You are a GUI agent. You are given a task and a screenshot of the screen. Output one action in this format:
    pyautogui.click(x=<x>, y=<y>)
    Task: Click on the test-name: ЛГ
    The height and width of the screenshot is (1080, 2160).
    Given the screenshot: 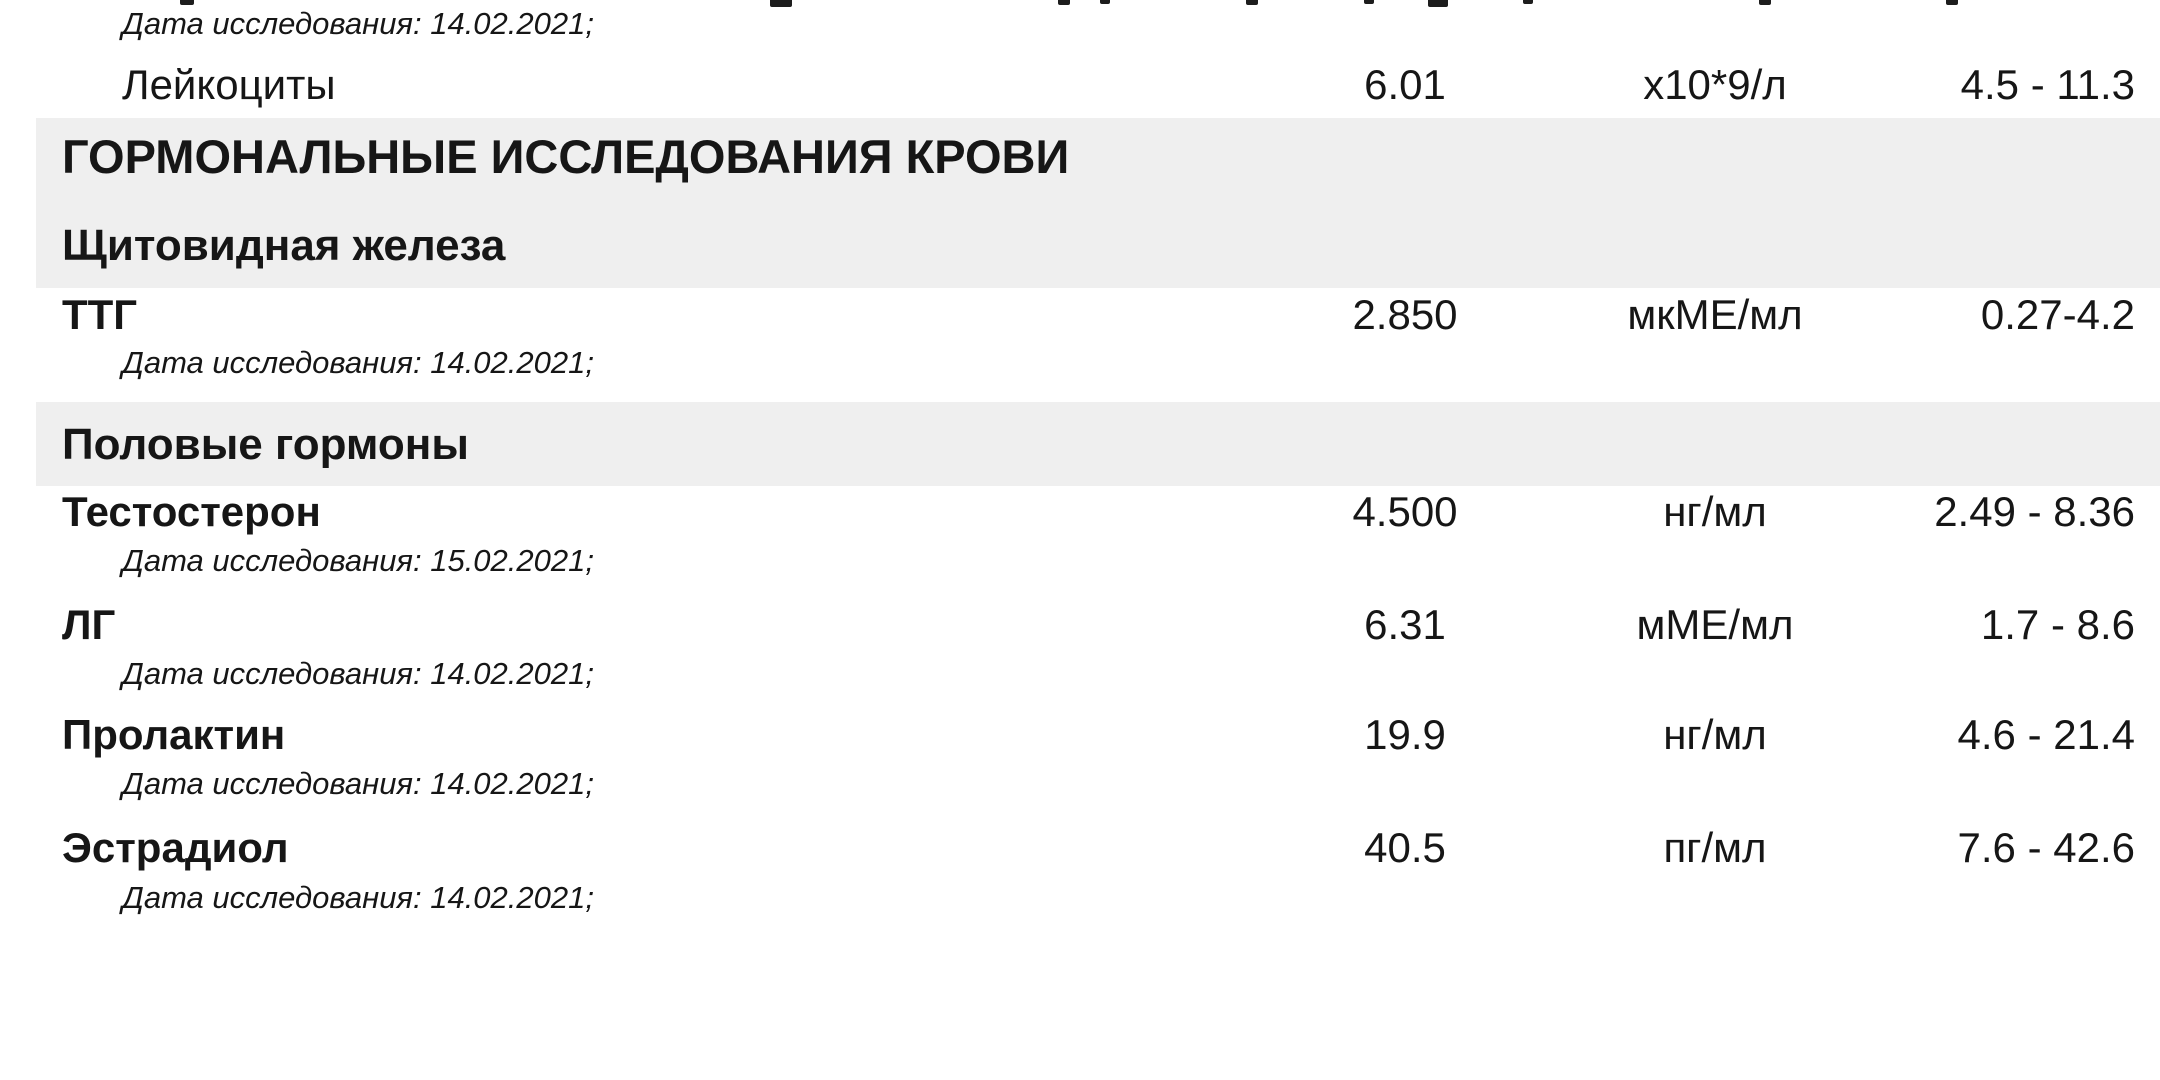 What is the action you would take?
    pyautogui.click(x=89, y=624)
    